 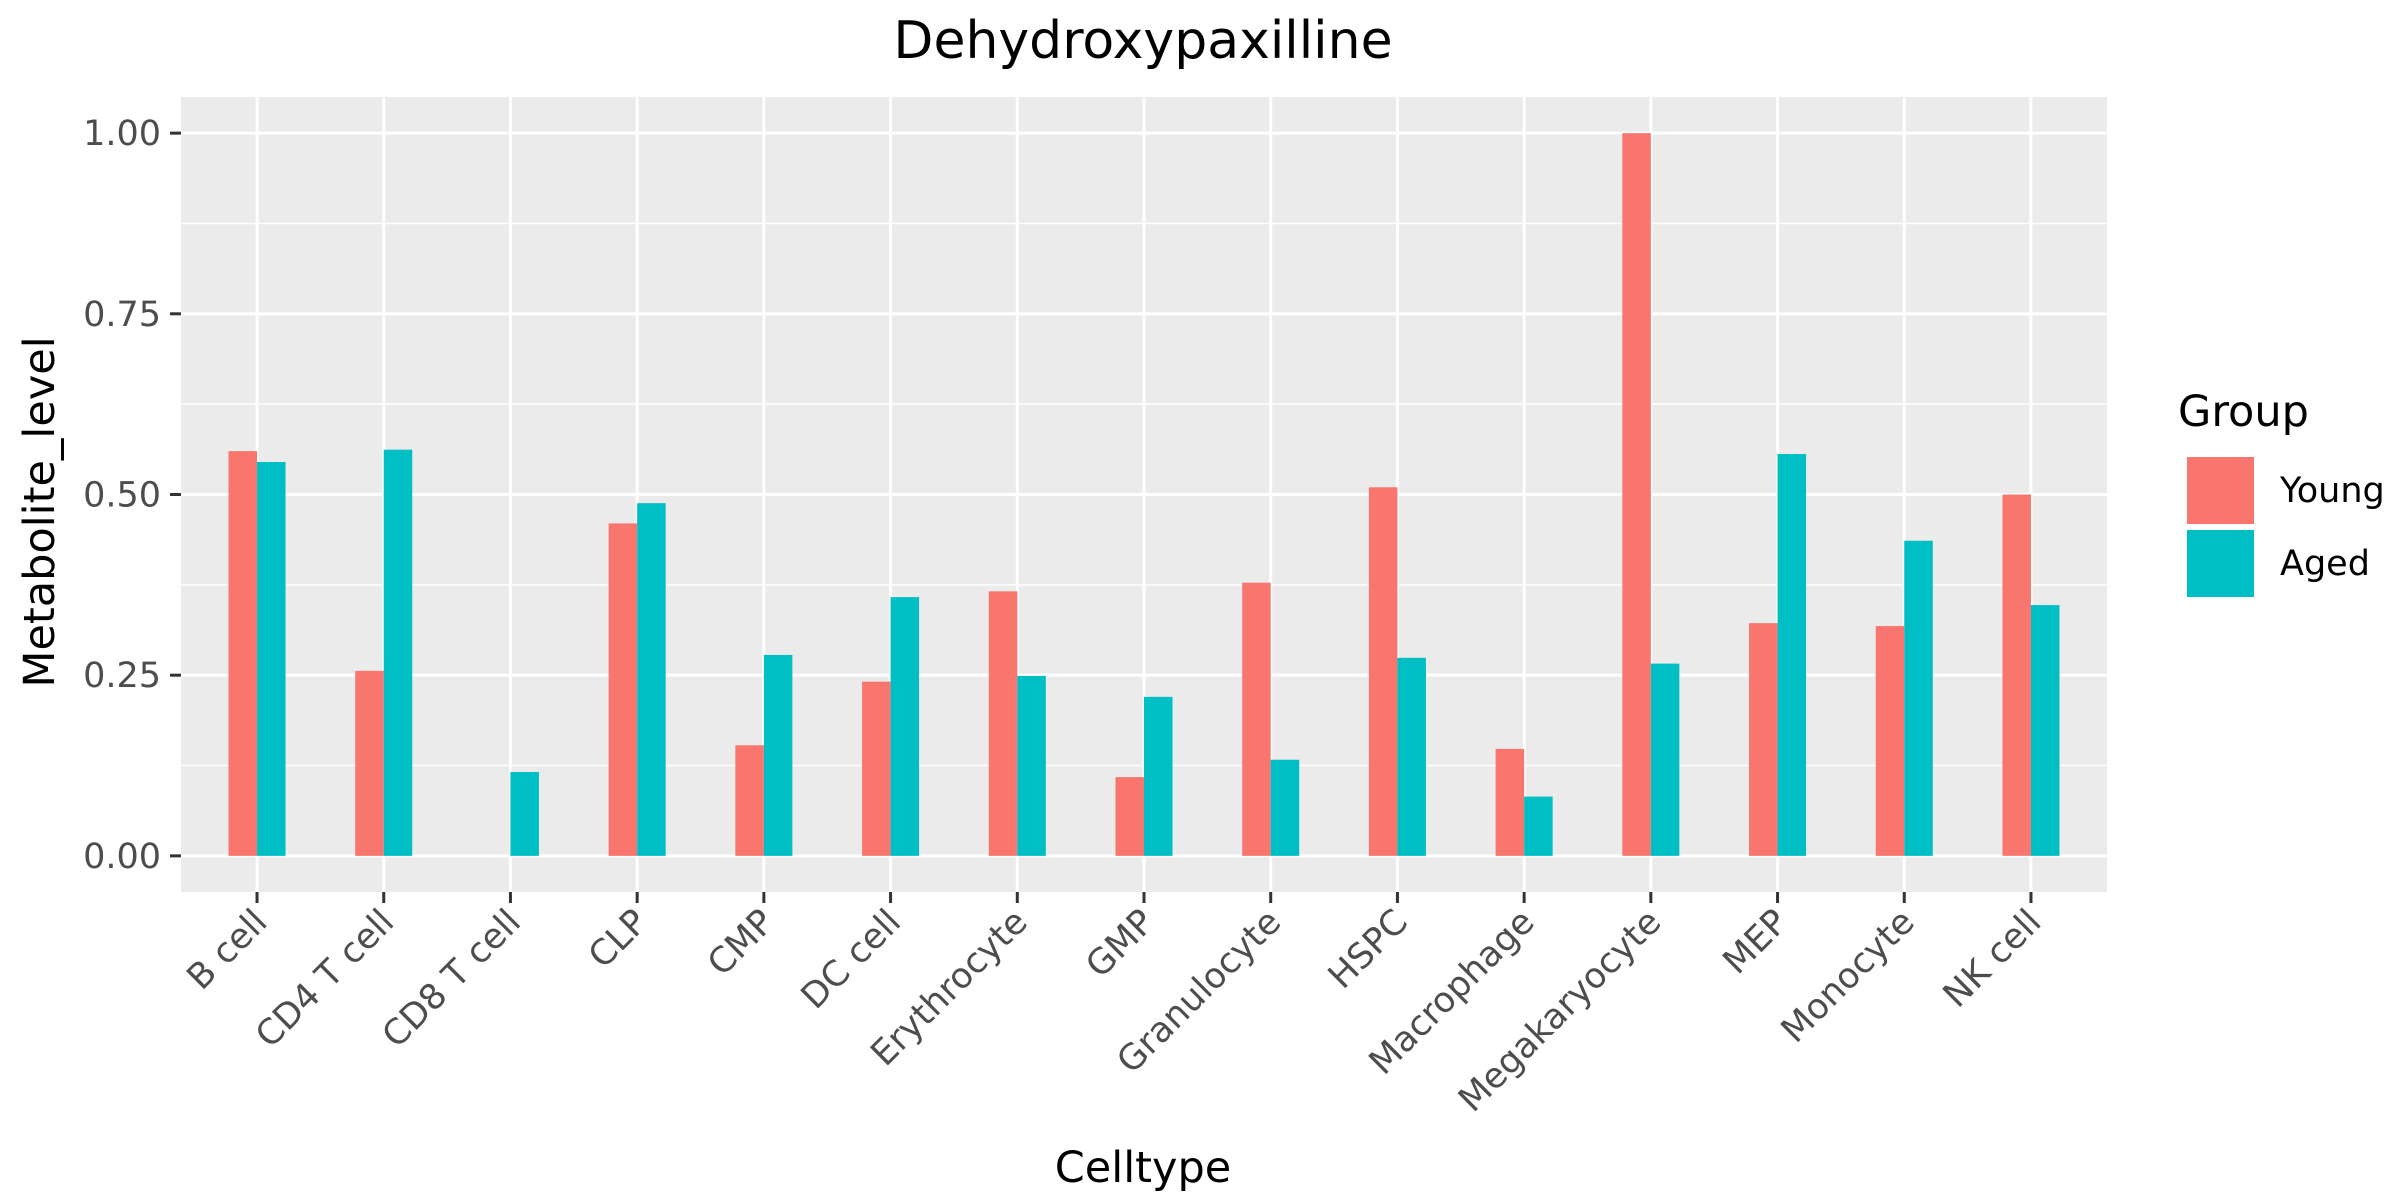 I want to click on x-tick-label: CLP, so click(x=618, y=939).